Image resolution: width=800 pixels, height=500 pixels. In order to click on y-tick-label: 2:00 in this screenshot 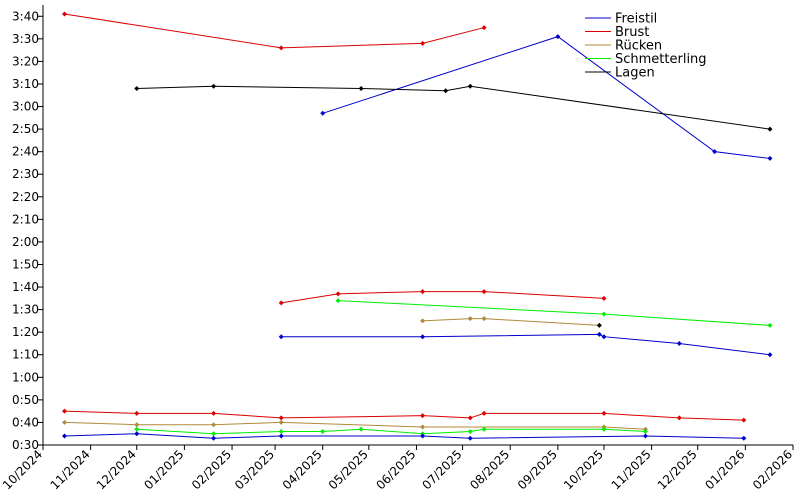, I will do `click(25, 242)`.